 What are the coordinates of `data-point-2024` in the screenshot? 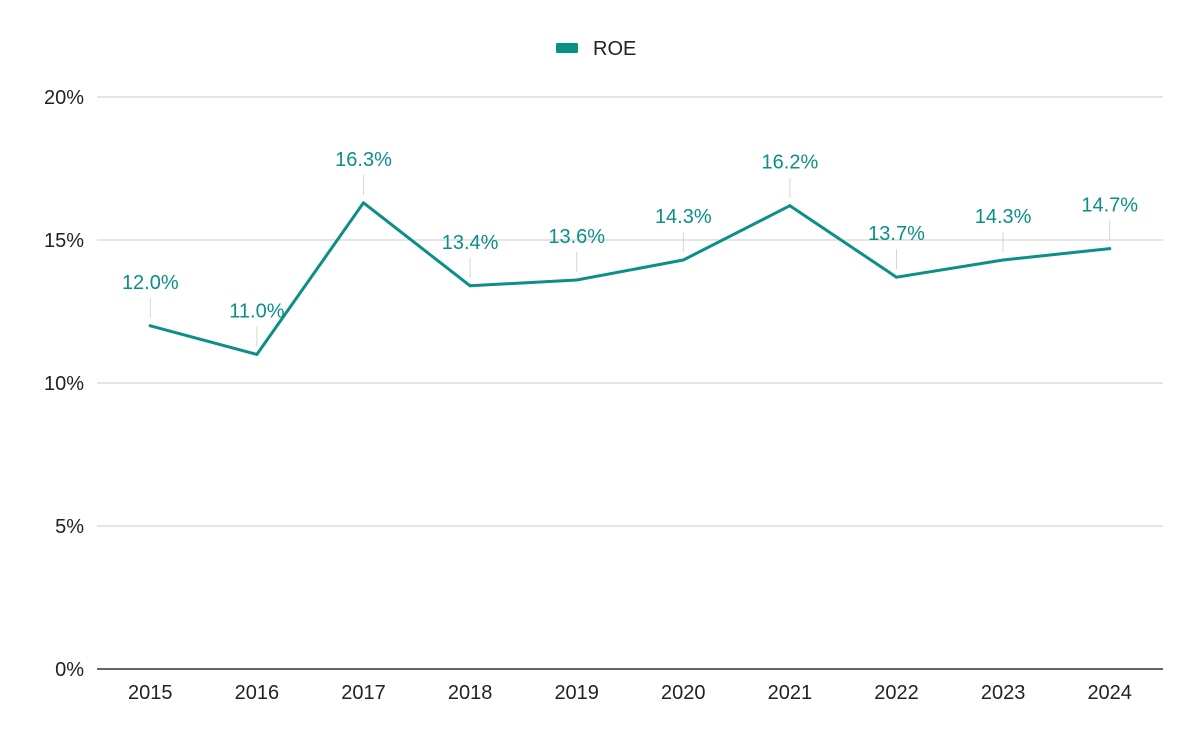 It's located at (1110, 249).